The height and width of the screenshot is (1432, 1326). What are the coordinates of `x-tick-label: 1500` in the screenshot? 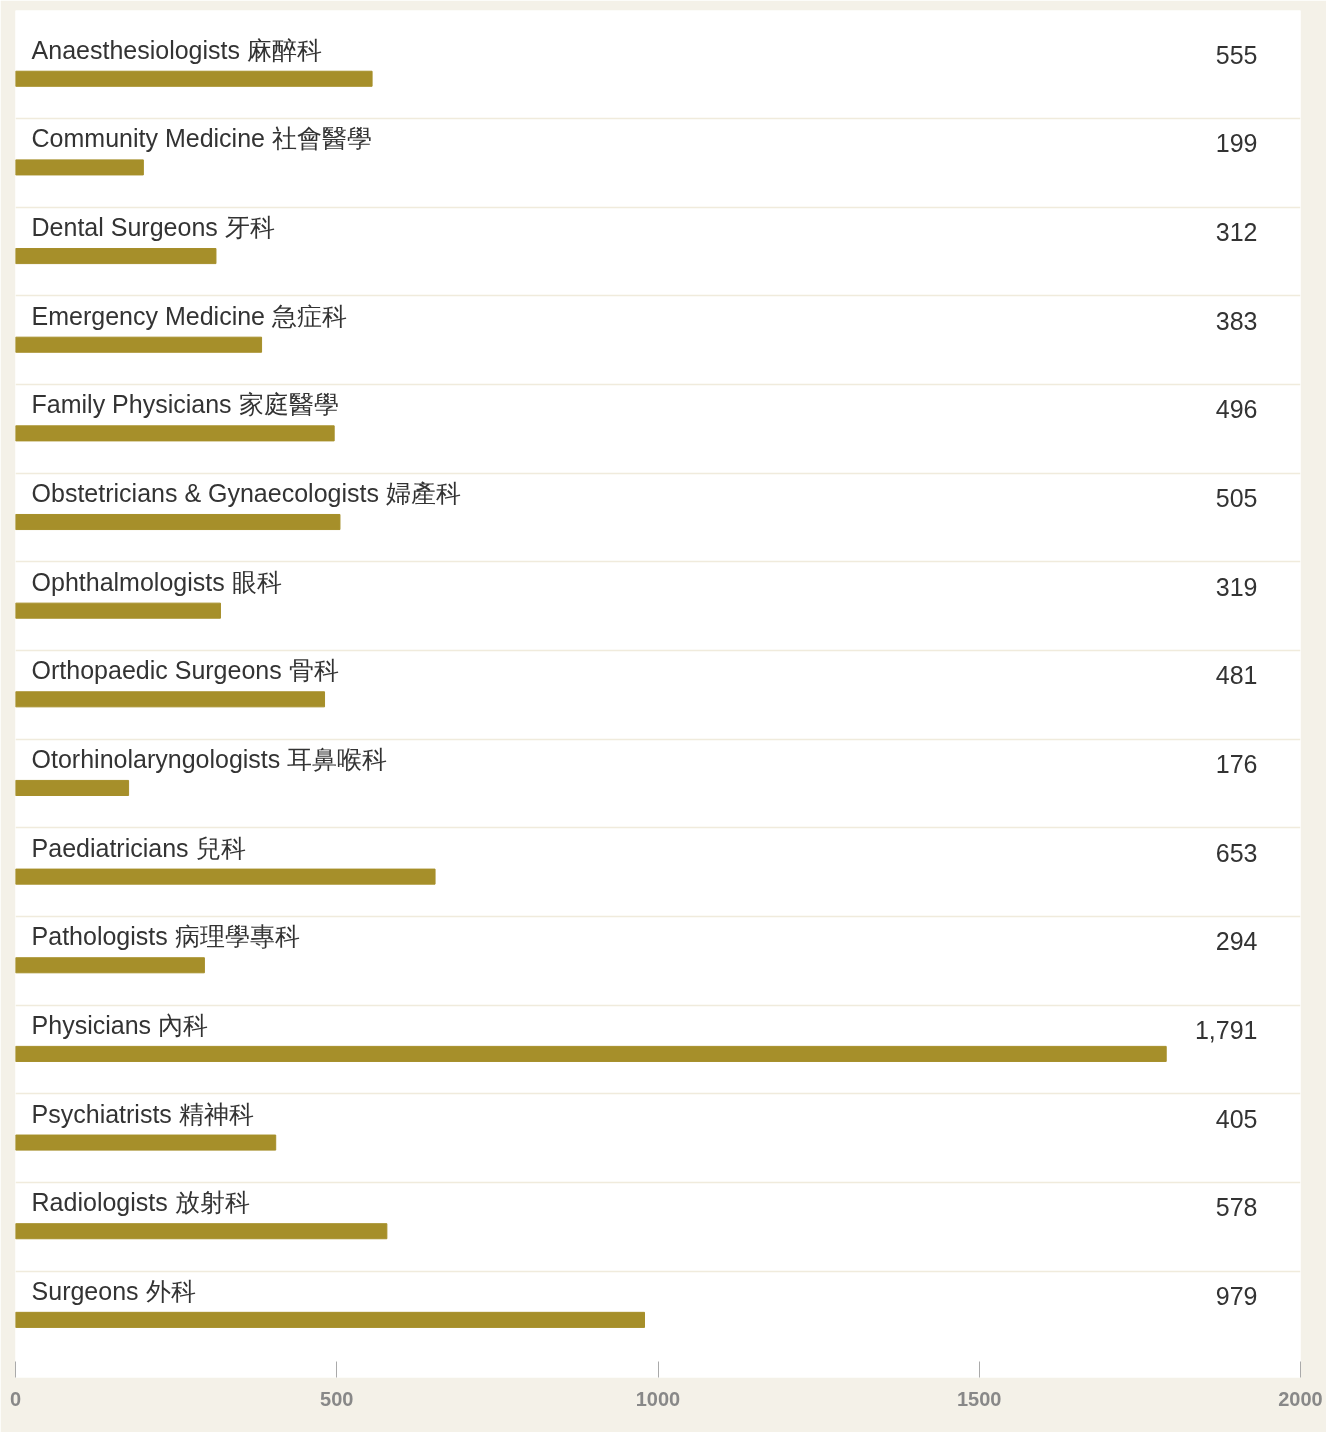 It's located at (979, 1398).